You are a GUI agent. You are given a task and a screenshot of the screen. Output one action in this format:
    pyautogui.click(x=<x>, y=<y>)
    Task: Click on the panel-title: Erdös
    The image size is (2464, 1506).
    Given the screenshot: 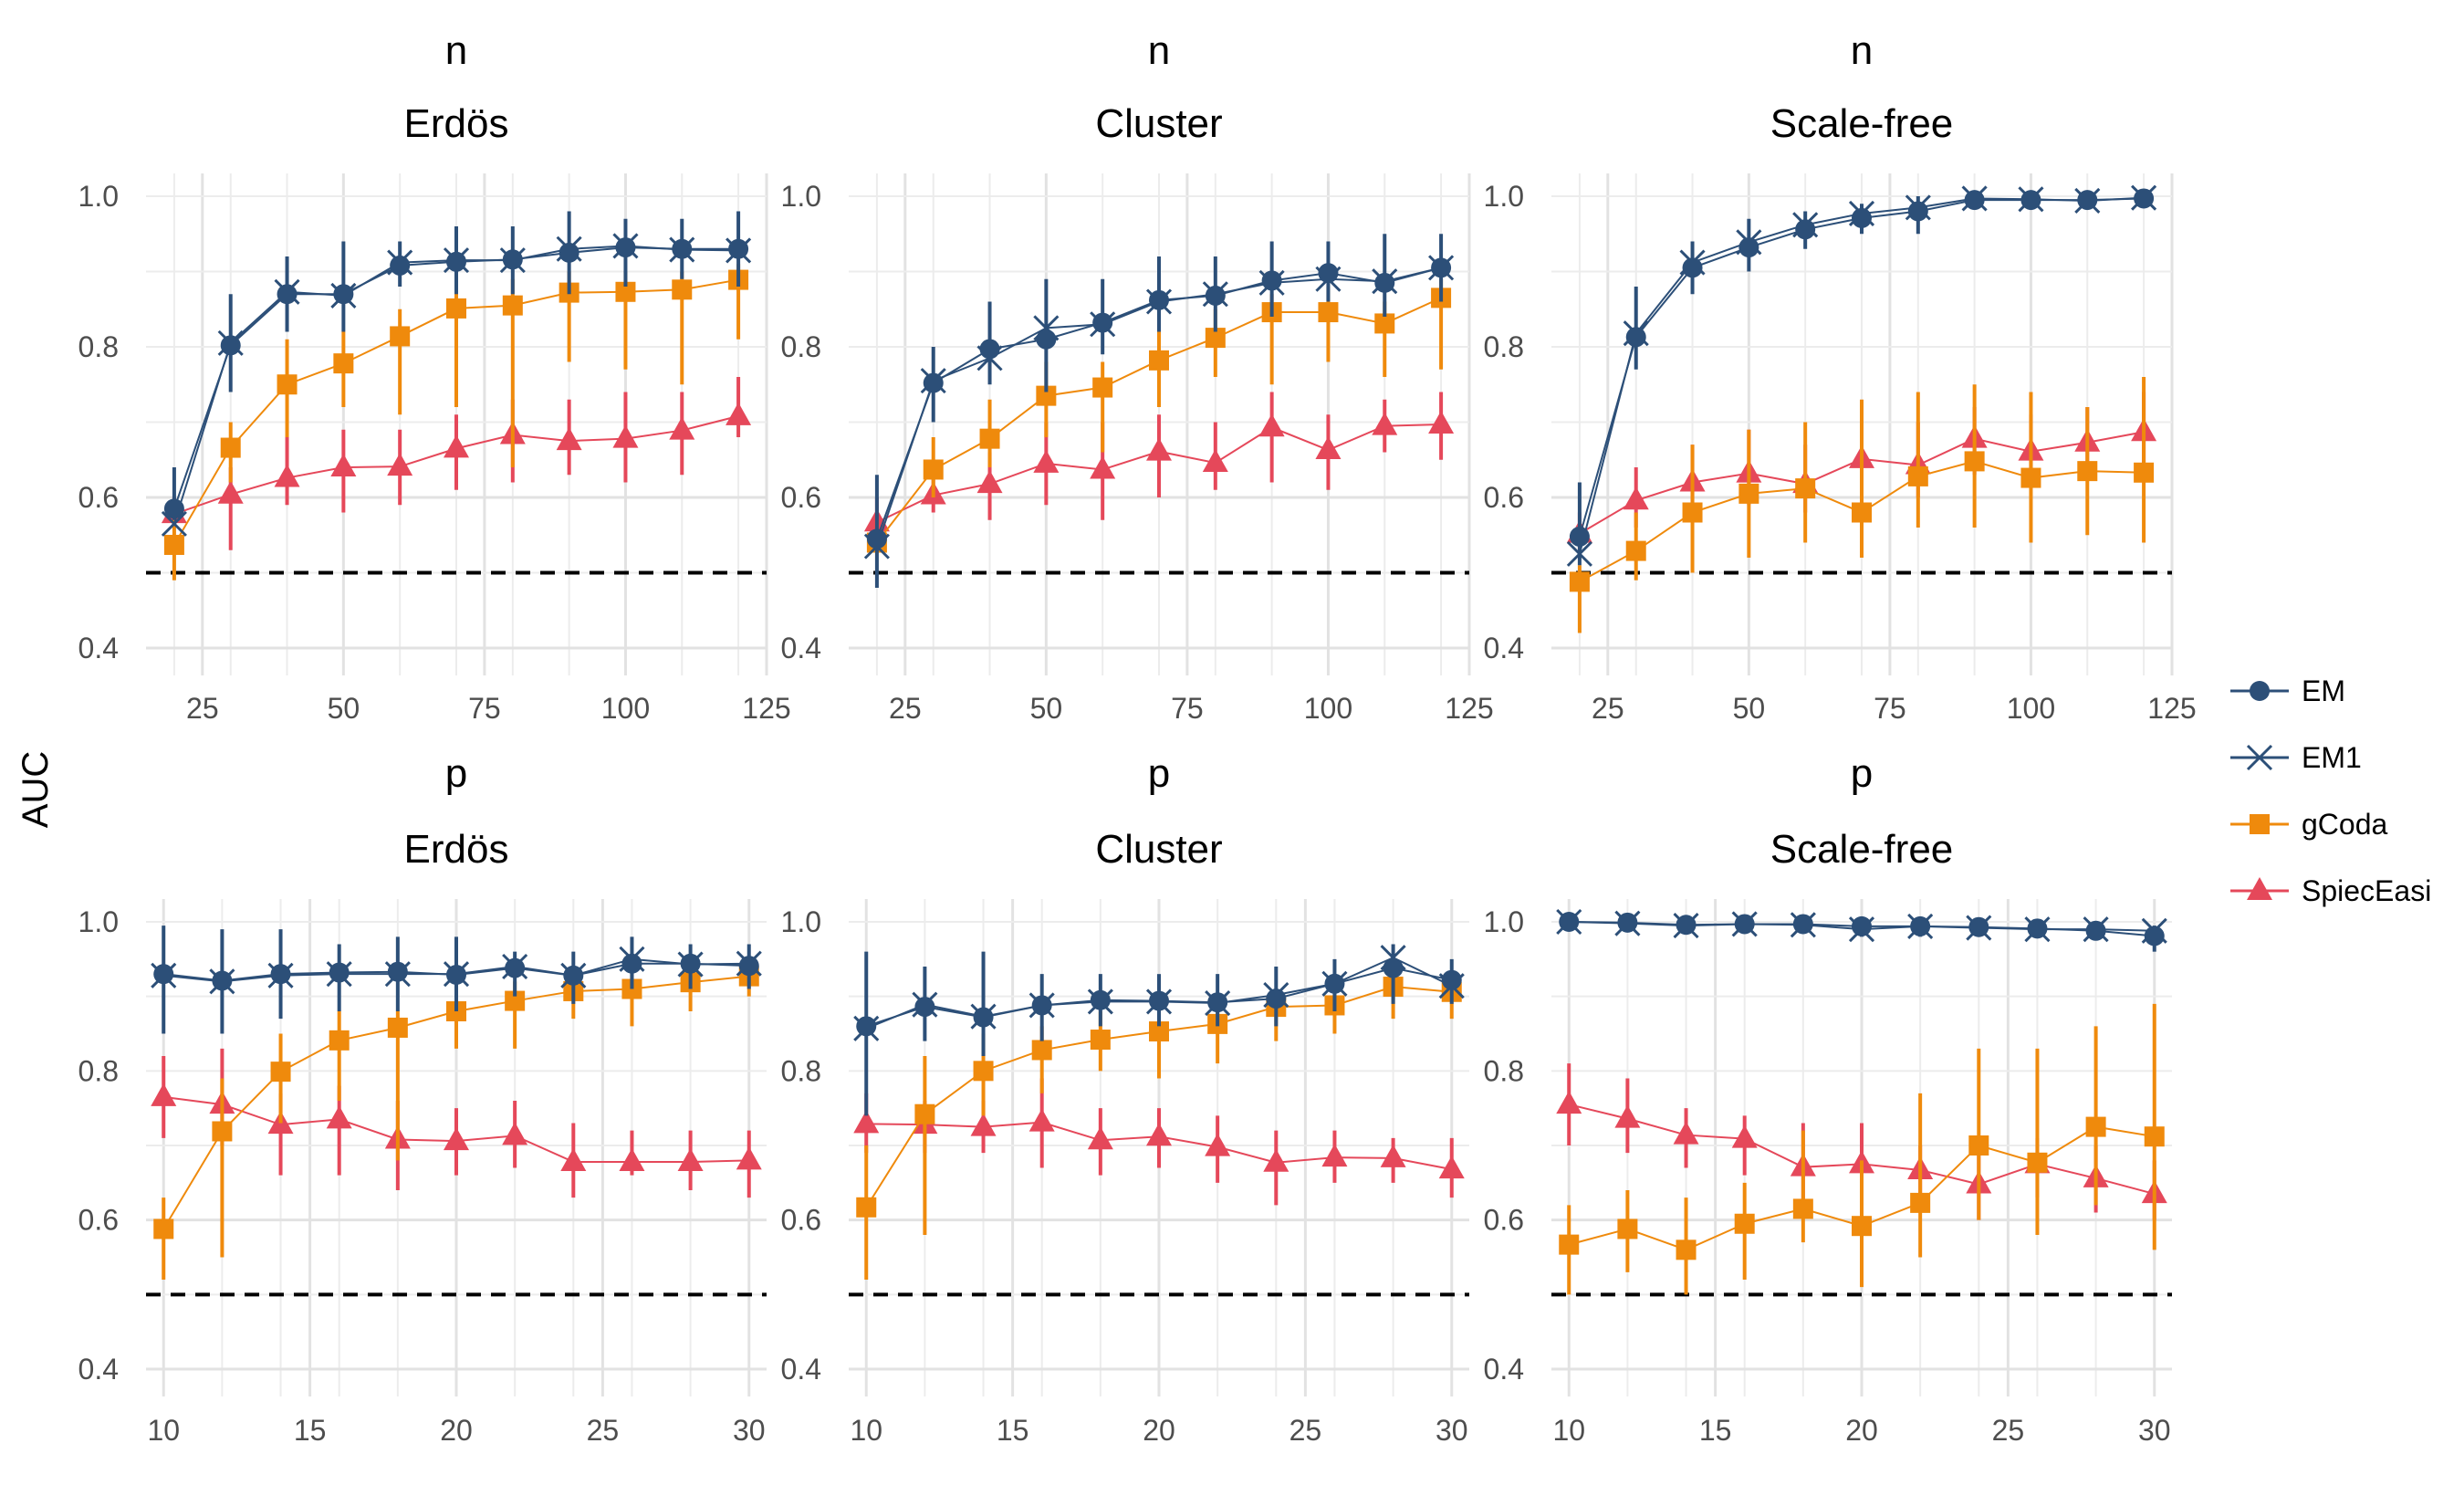 What is the action you would take?
    pyautogui.click(x=456, y=849)
    